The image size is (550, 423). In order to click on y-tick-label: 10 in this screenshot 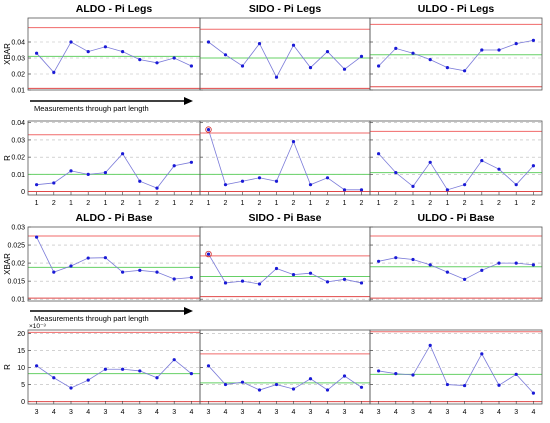, I will do `click(21, 368)`.